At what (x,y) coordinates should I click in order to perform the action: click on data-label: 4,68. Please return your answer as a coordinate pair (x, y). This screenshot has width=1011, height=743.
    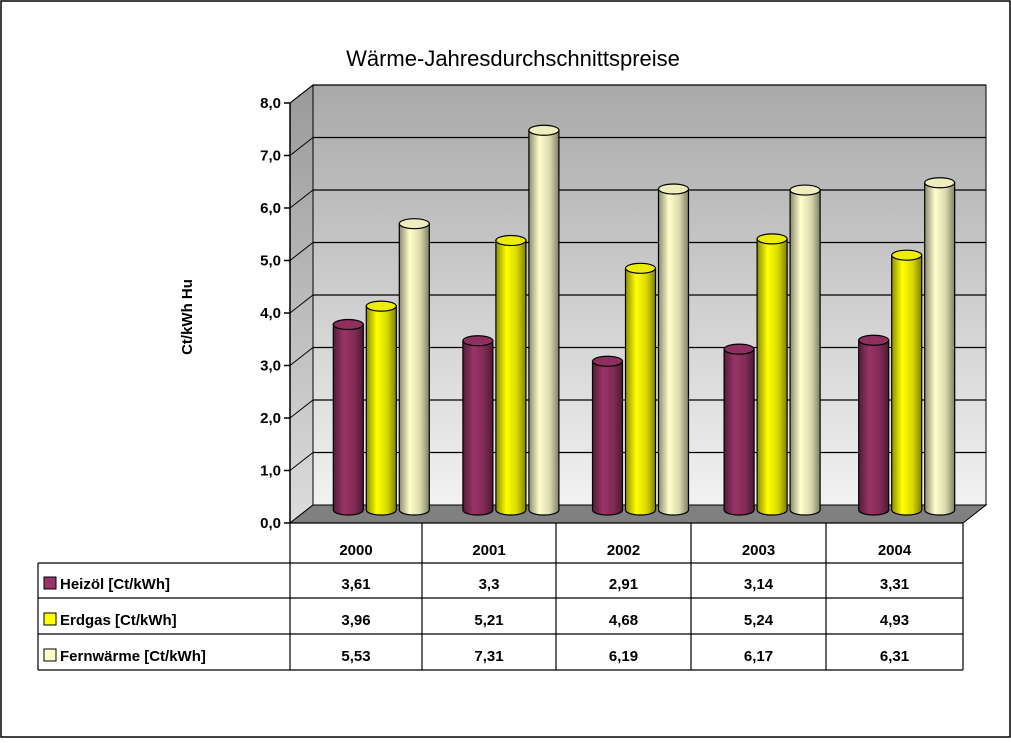
    Looking at the image, I should click on (623, 620).